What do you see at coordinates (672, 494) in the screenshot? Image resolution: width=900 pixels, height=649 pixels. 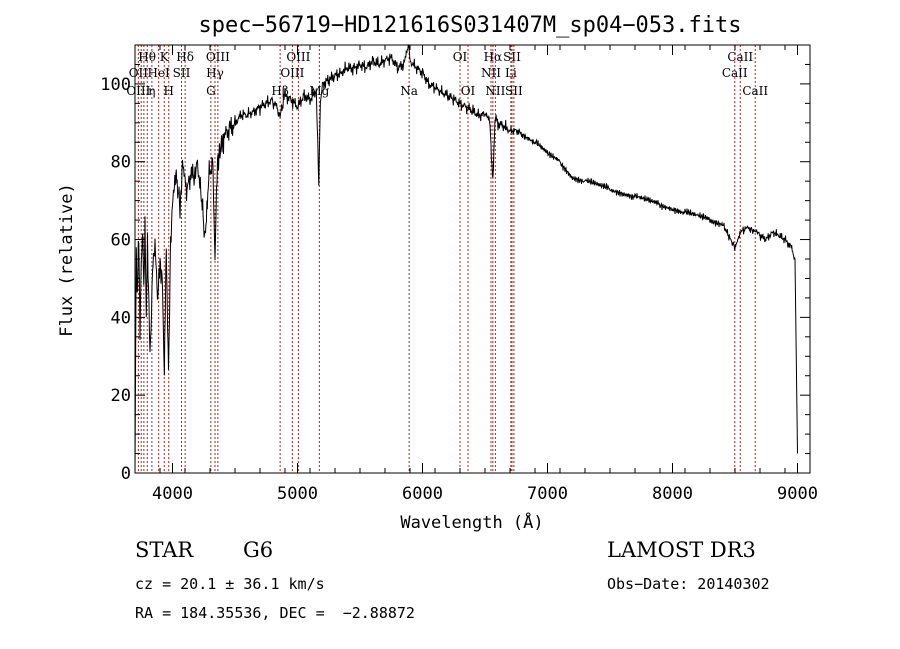 I see `x-tick-label: 8000` at bounding box center [672, 494].